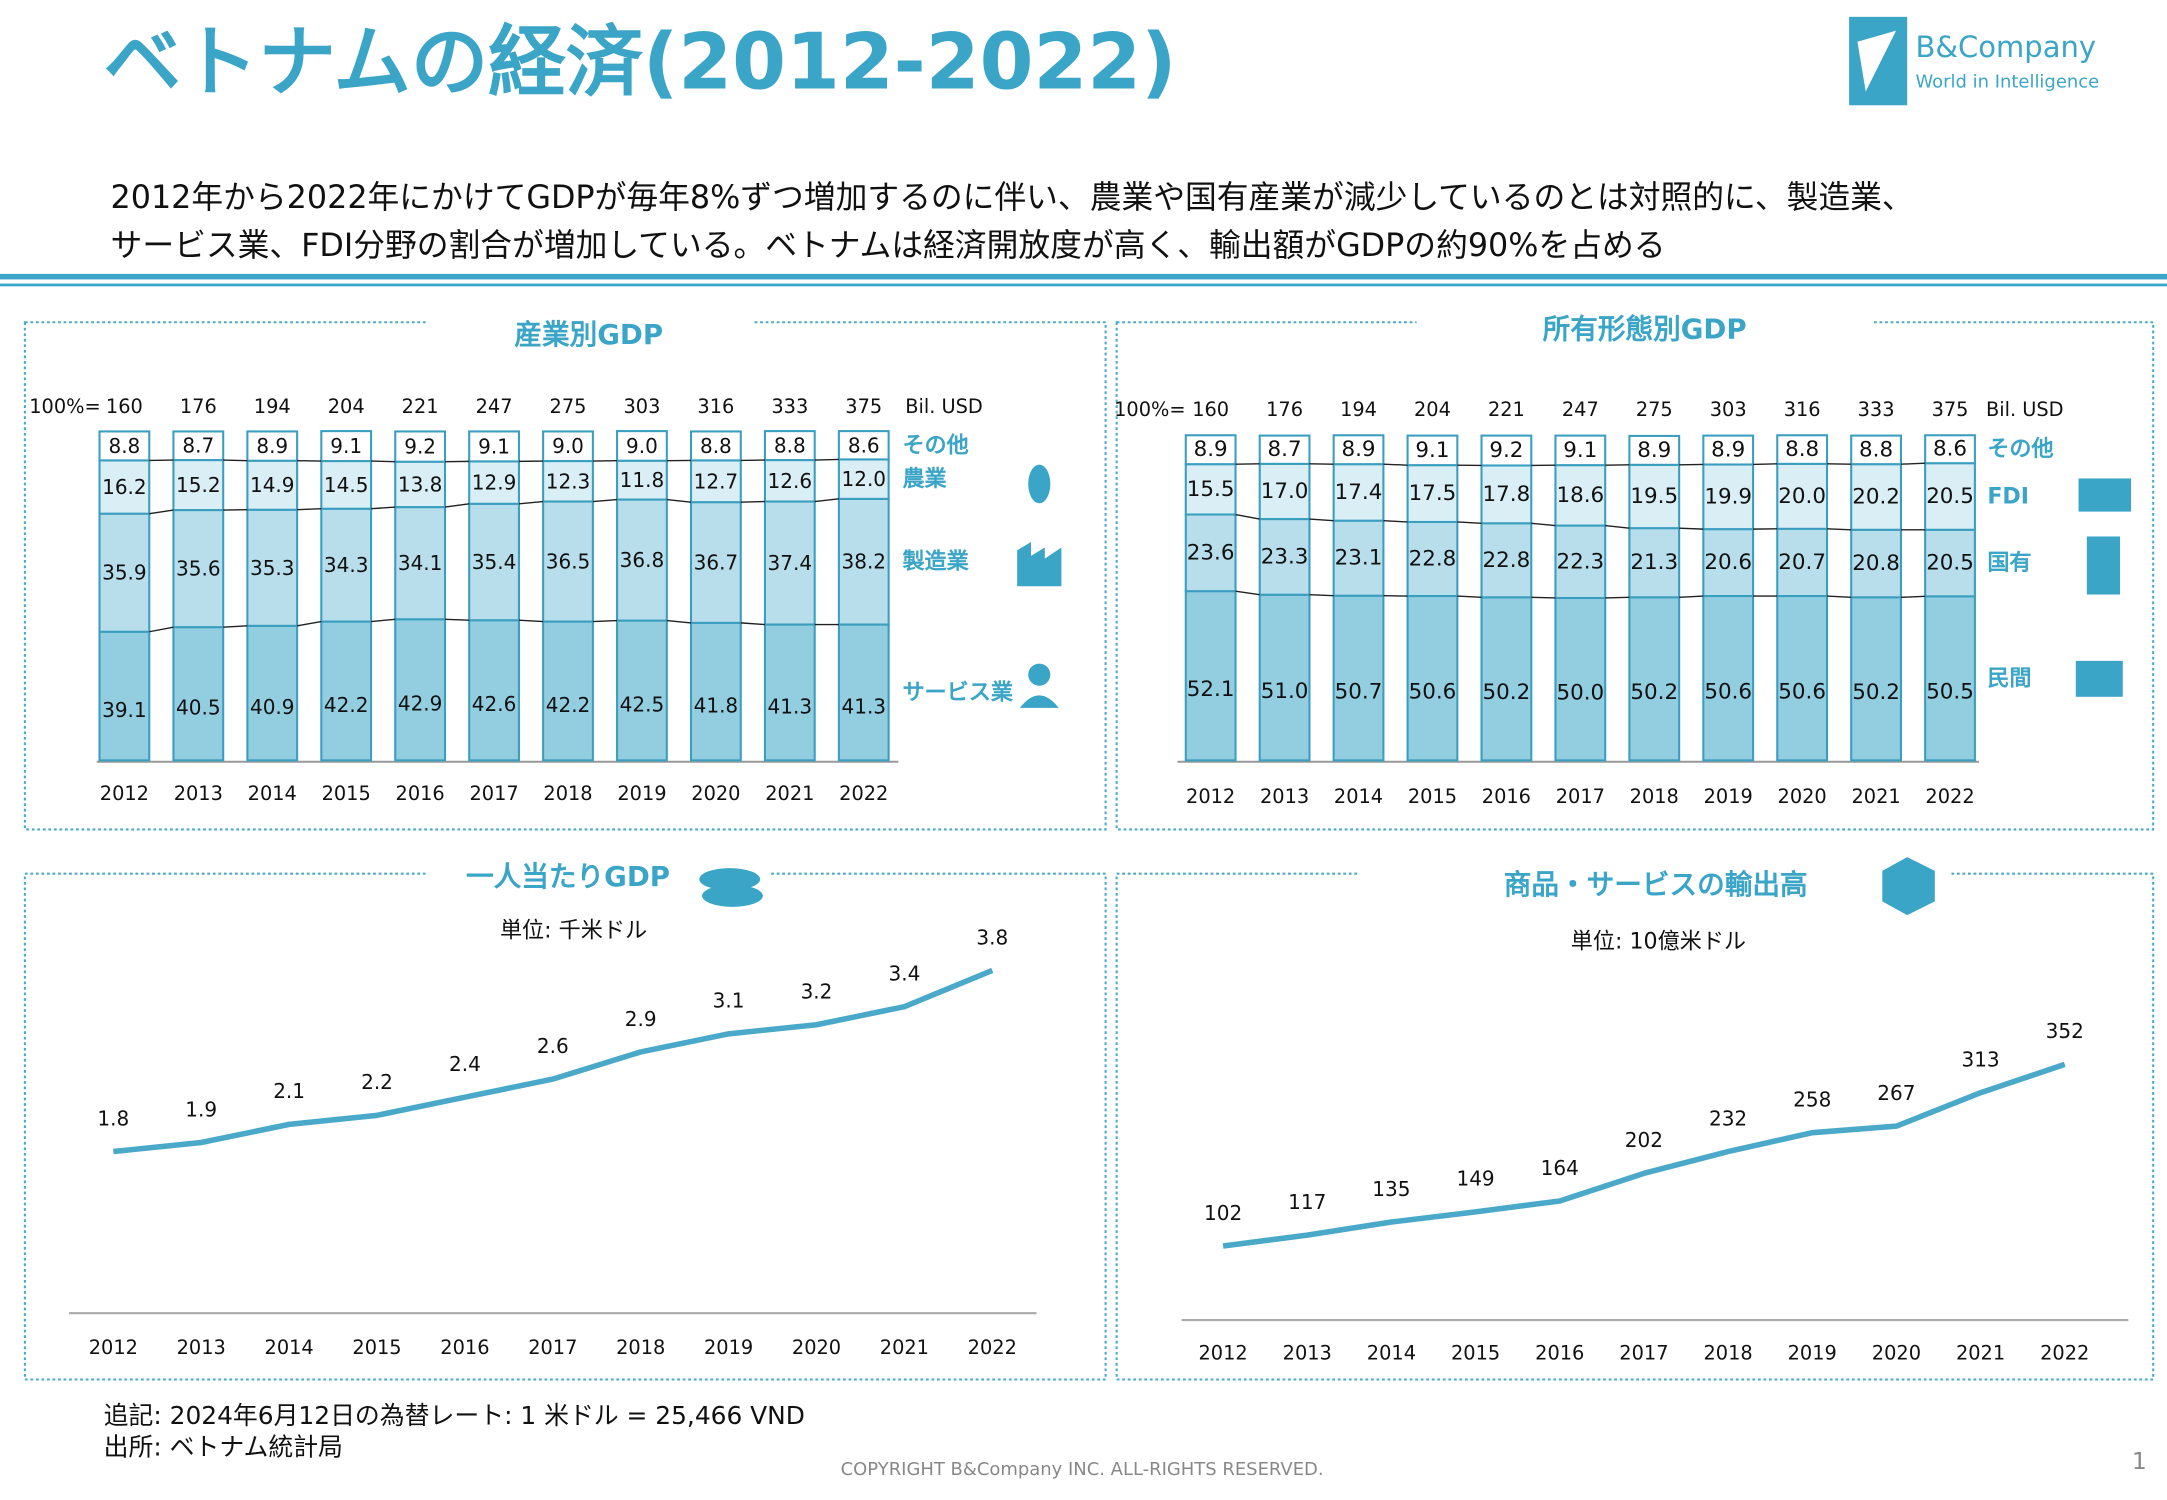 The width and height of the screenshot is (2167, 1500). Describe the element at coordinates (1358, 409) in the screenshot. I see `total-label: 194` at that location.